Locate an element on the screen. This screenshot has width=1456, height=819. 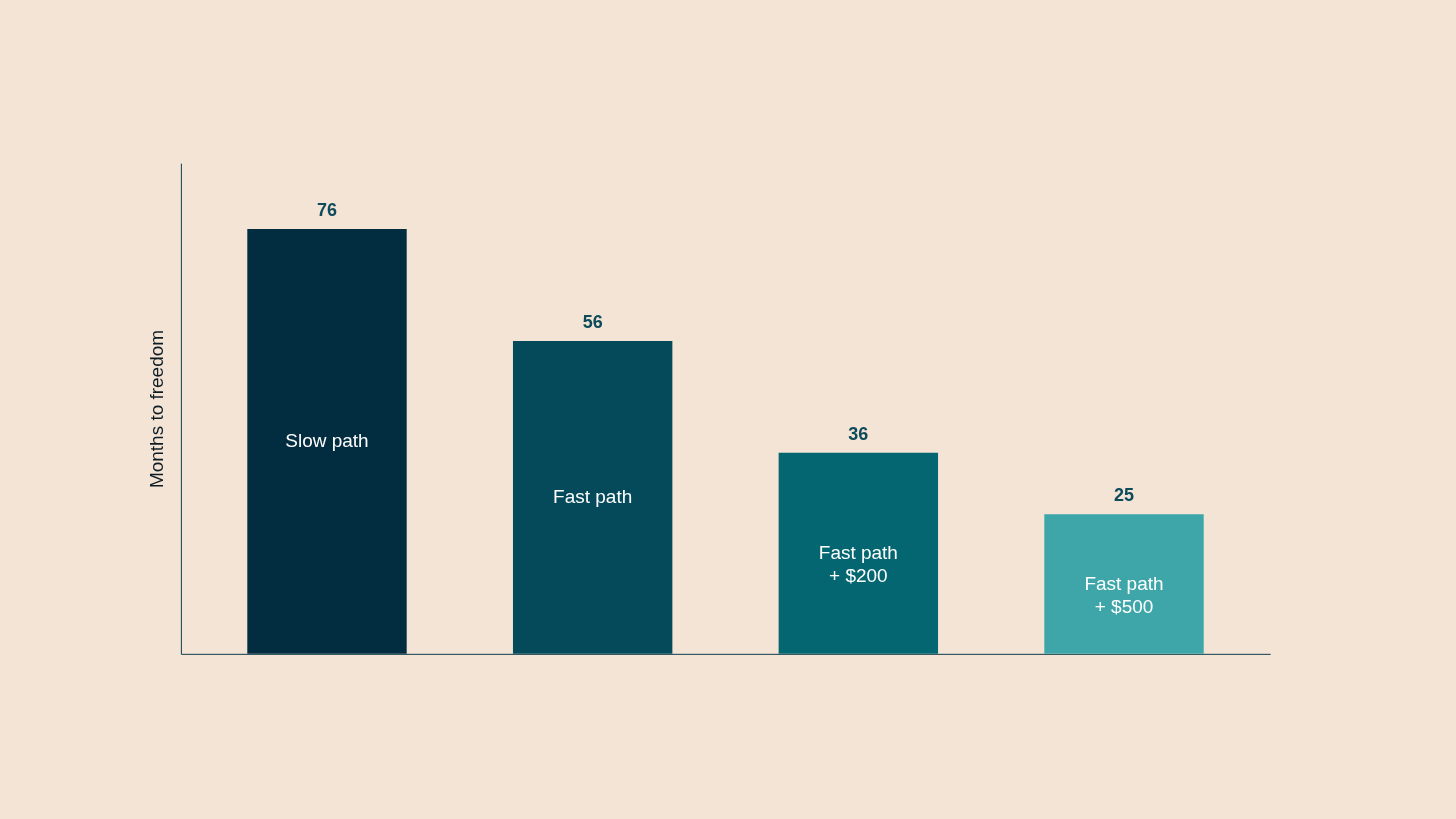
x-tick-label: Fast path + $500 is located at coordinates (1124, 594).